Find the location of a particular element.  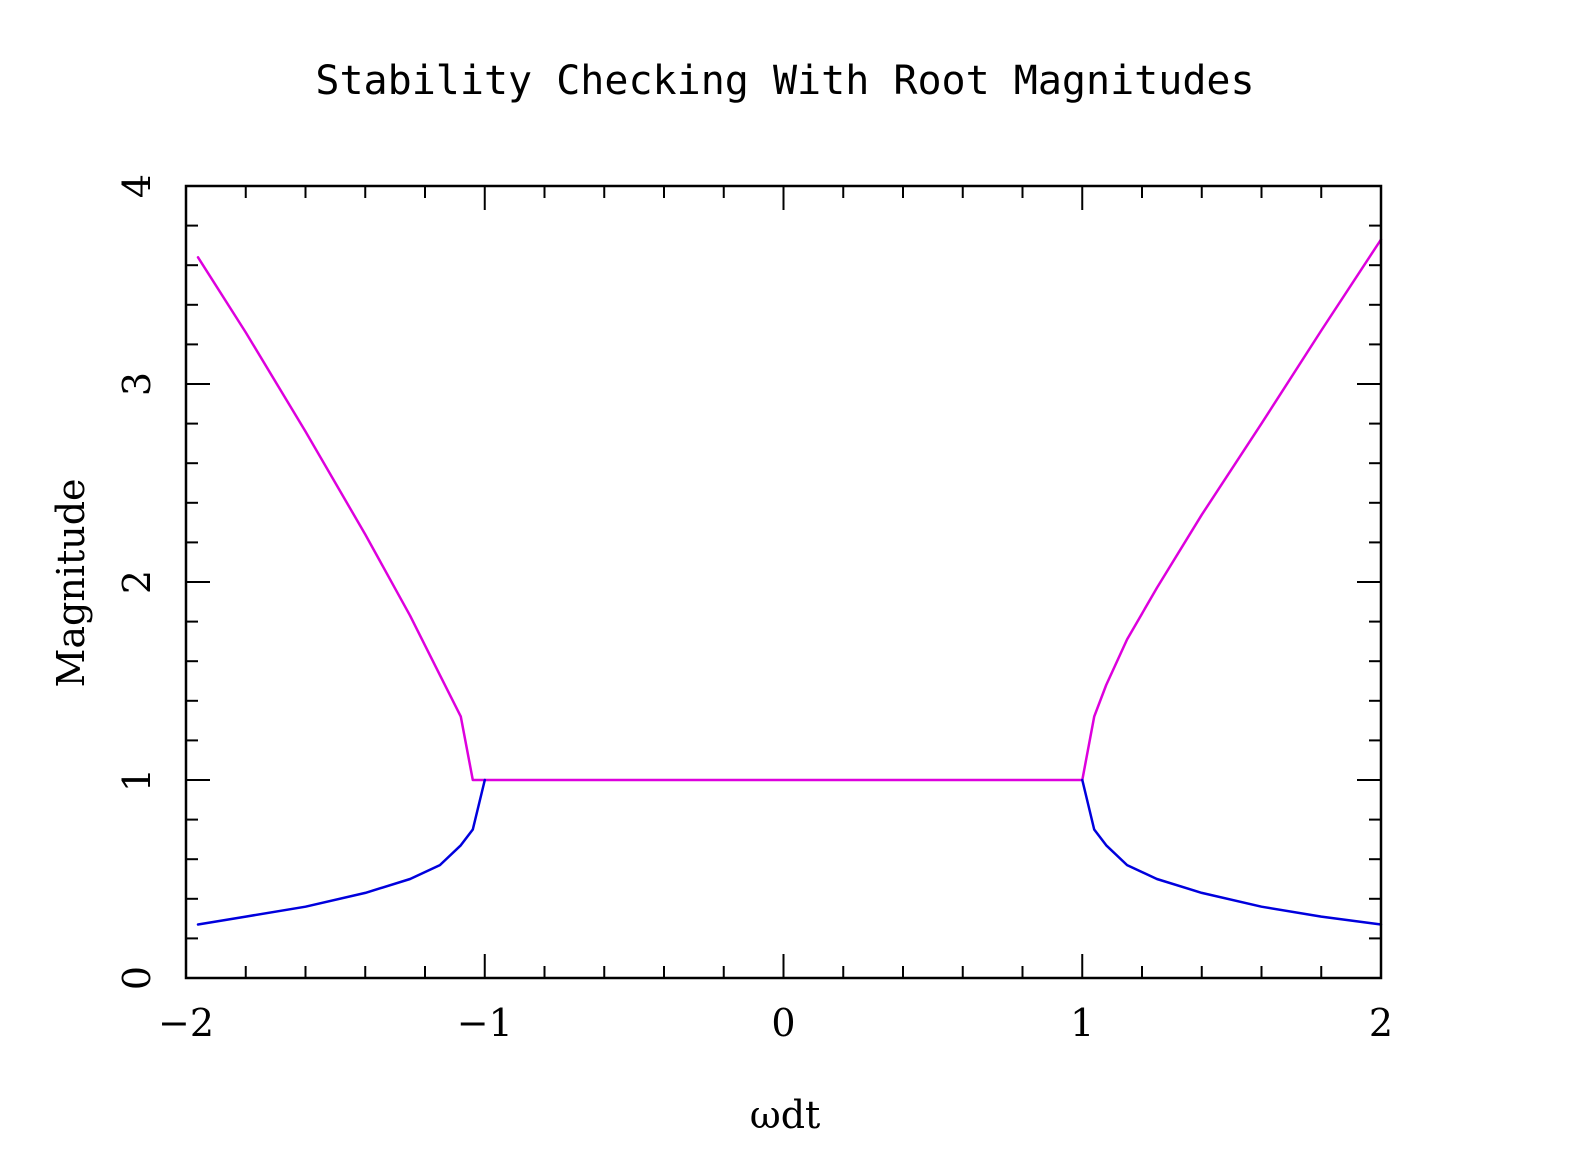

x-axis-label: ωdt is located at coordinates (785, 1115).